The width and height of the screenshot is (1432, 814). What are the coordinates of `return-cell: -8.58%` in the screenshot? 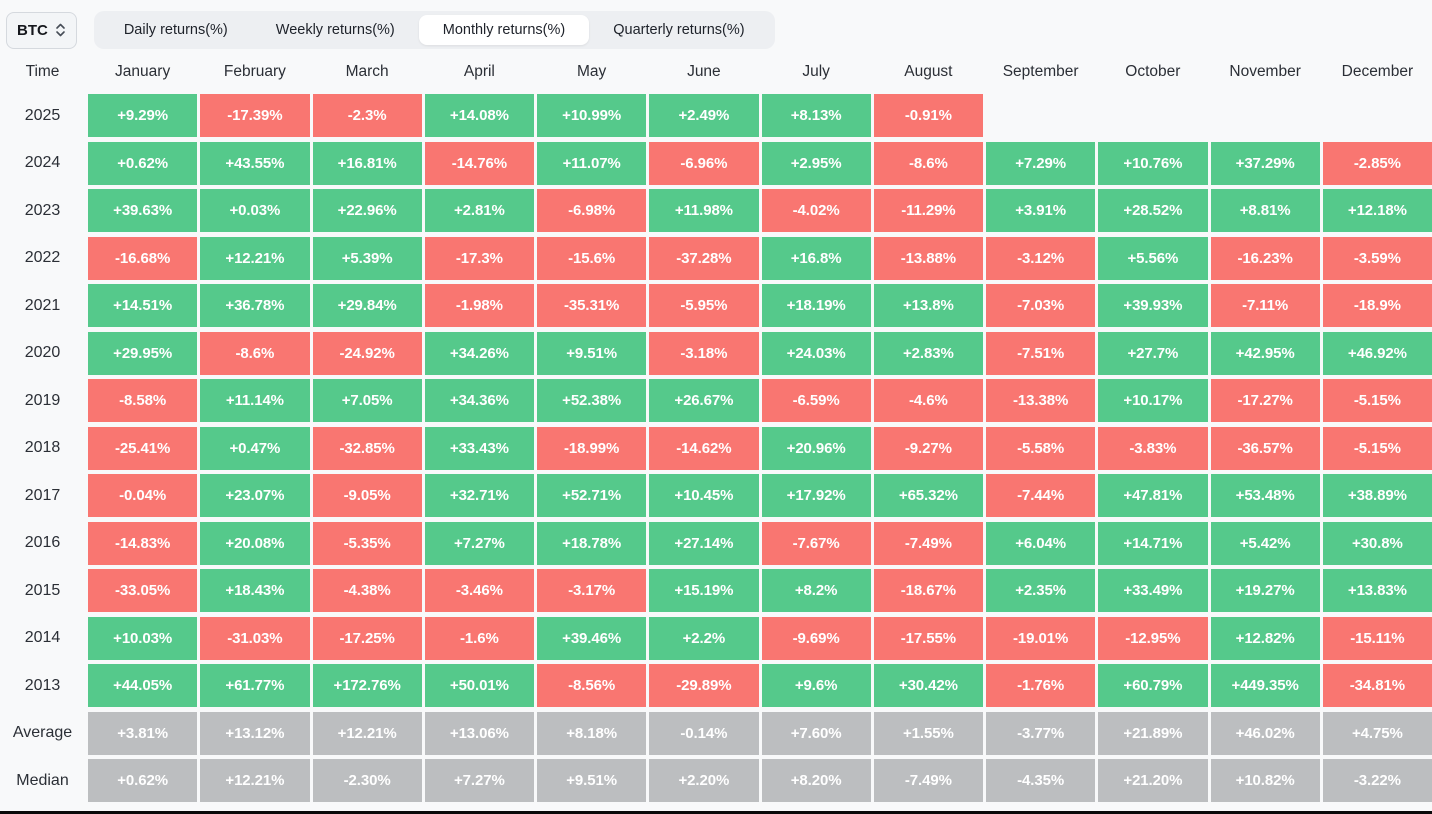 It's located at (143, 400).